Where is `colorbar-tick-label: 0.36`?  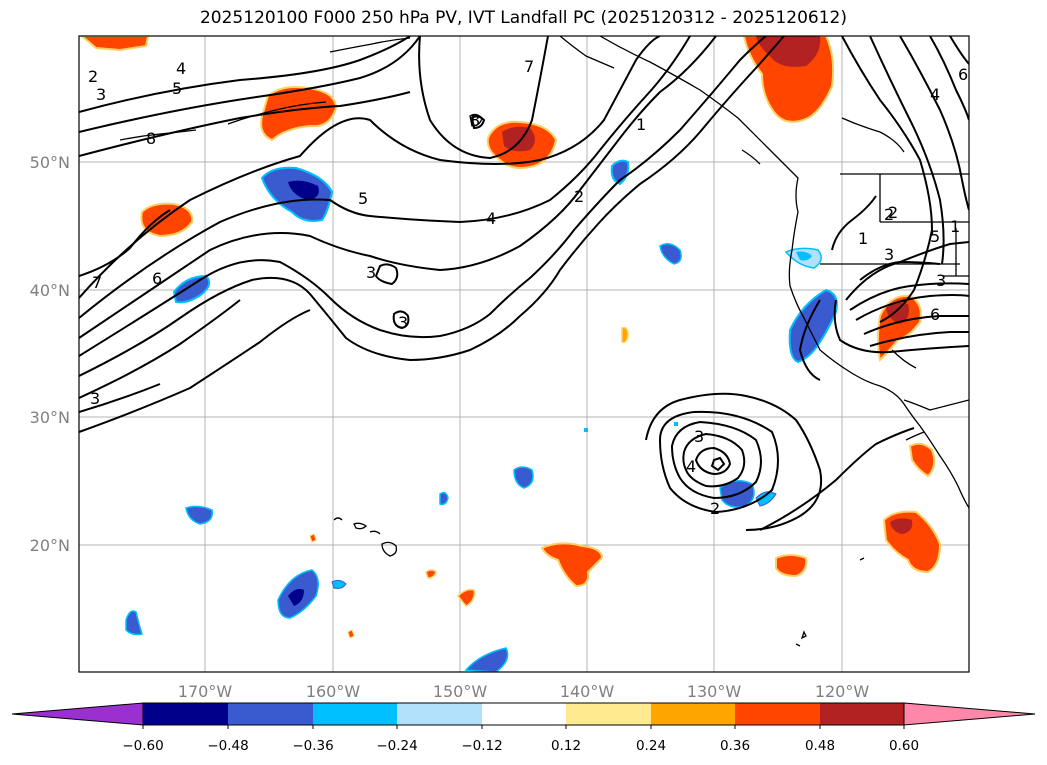
colorbar-tick-label: 0.36 is located at coordinates (735, 746).